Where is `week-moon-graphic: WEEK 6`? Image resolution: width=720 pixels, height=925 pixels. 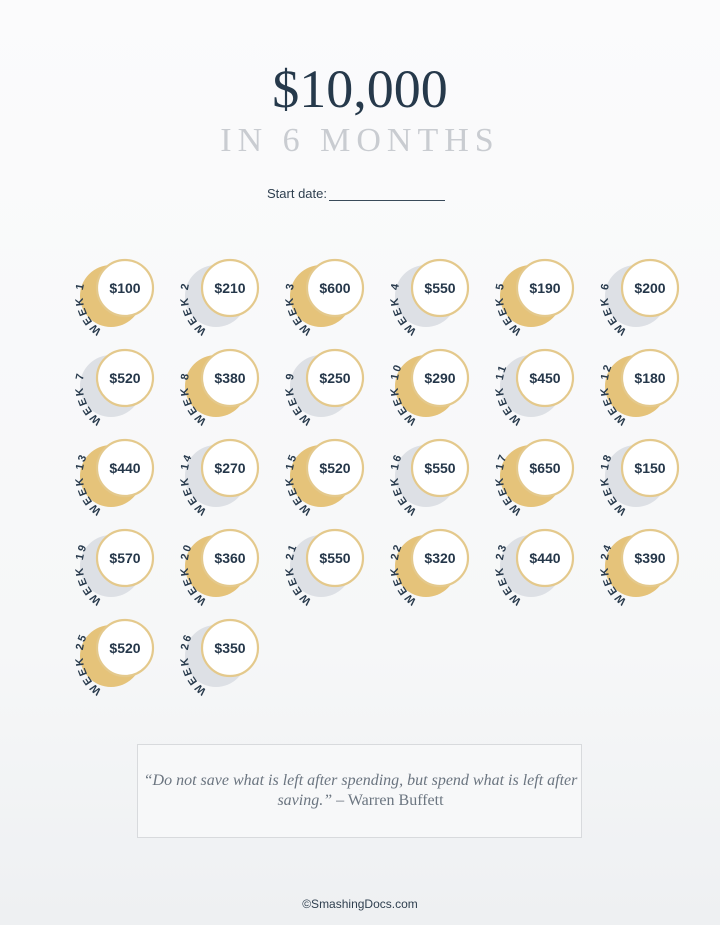
week-moon-graphic: WEEK 6 is located at coordinates (639, 297).